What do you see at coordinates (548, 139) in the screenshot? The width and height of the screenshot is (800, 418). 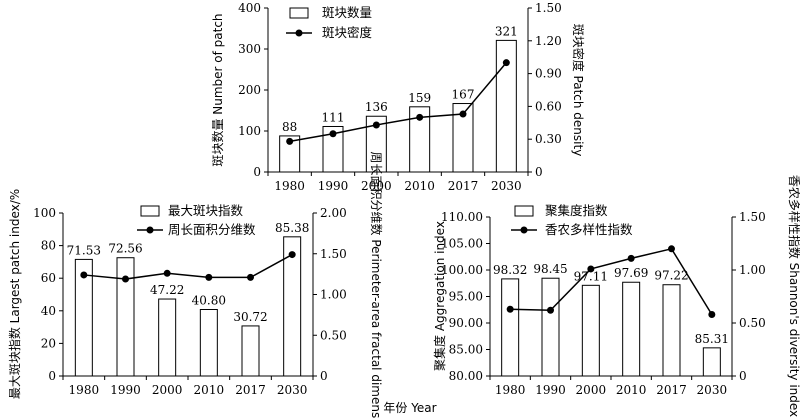 I see `right-tick-label: 0.30` at bounding box center [548, 139].